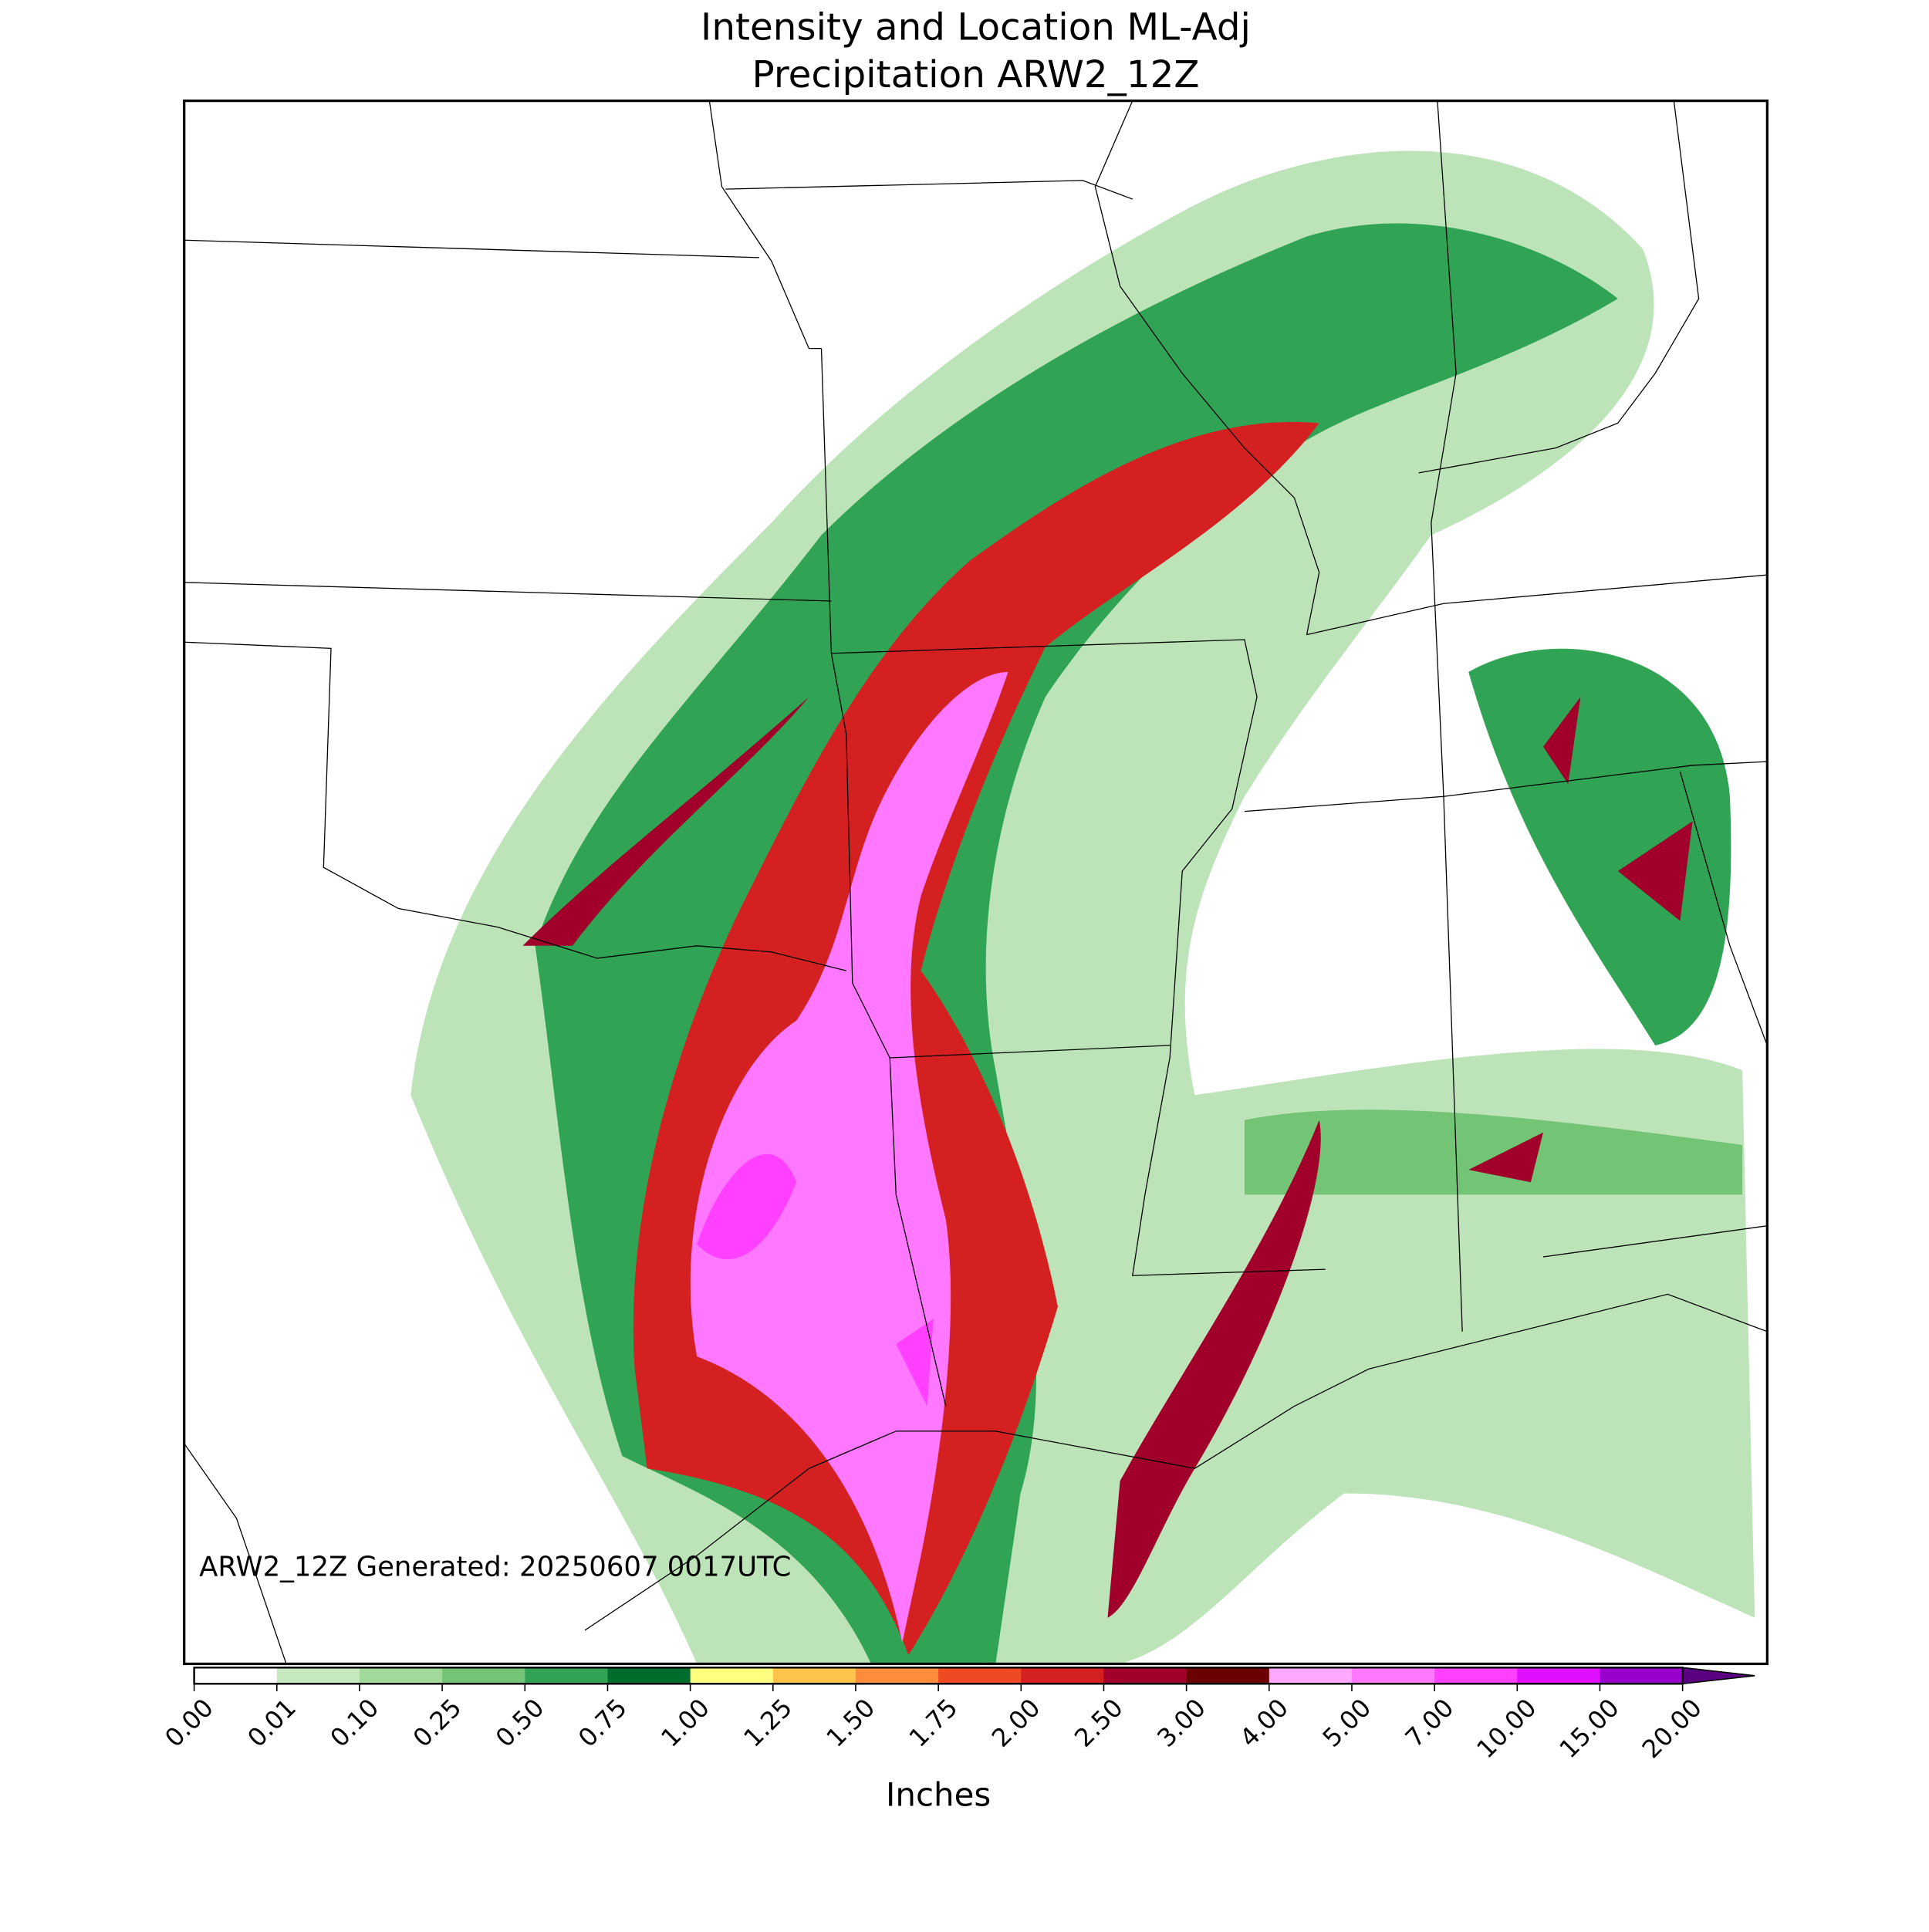 This screenshot has height=1932, width=1929. I want to click on colorbar-tick-label: 1.00, so click(685, 1723).